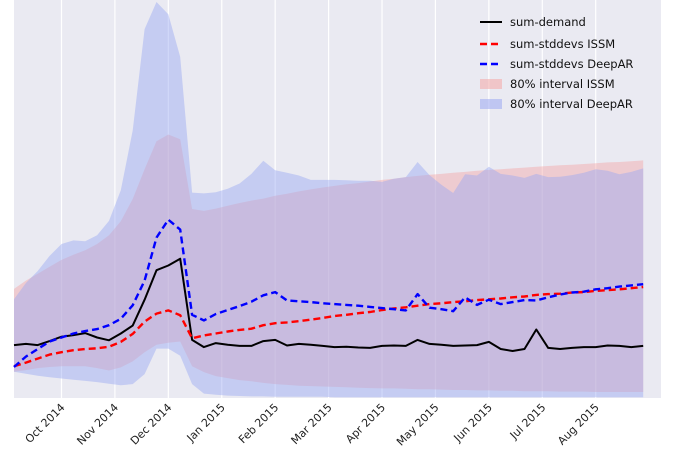  I want to click on legend-label-stddevs-deepar: sum-stddevs DeepAR, so click(571, 64).